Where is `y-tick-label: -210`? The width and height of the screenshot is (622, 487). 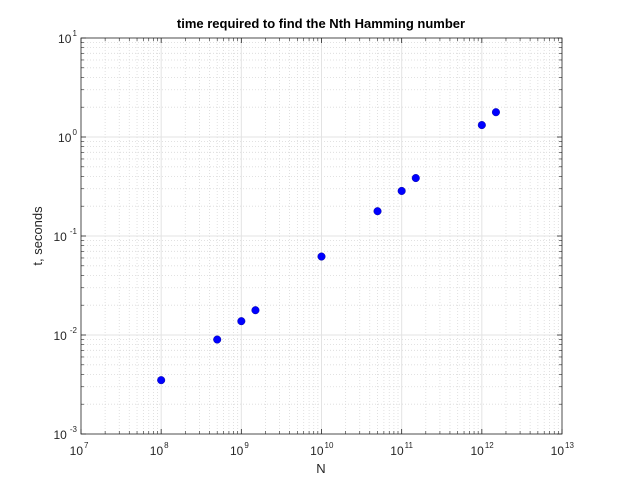
y-tick-label: -210 is located at coordinates (65, 334).